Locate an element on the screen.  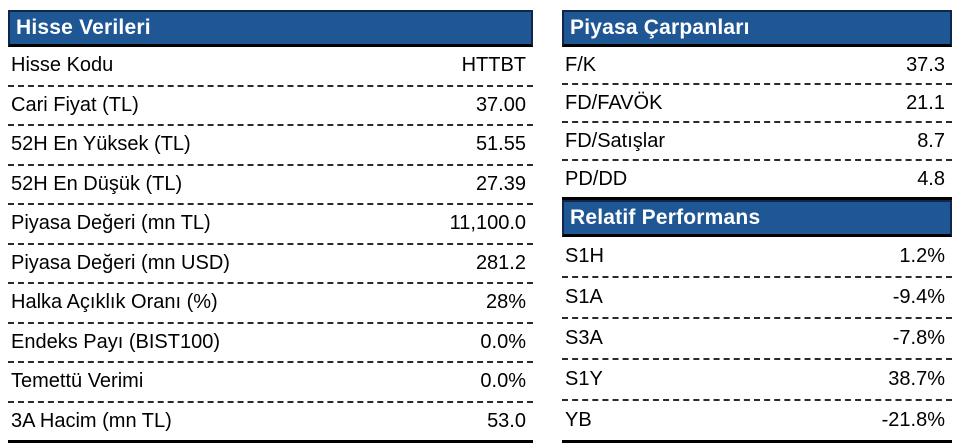
row-value: 37.3 is located at coordinates (925, 64).